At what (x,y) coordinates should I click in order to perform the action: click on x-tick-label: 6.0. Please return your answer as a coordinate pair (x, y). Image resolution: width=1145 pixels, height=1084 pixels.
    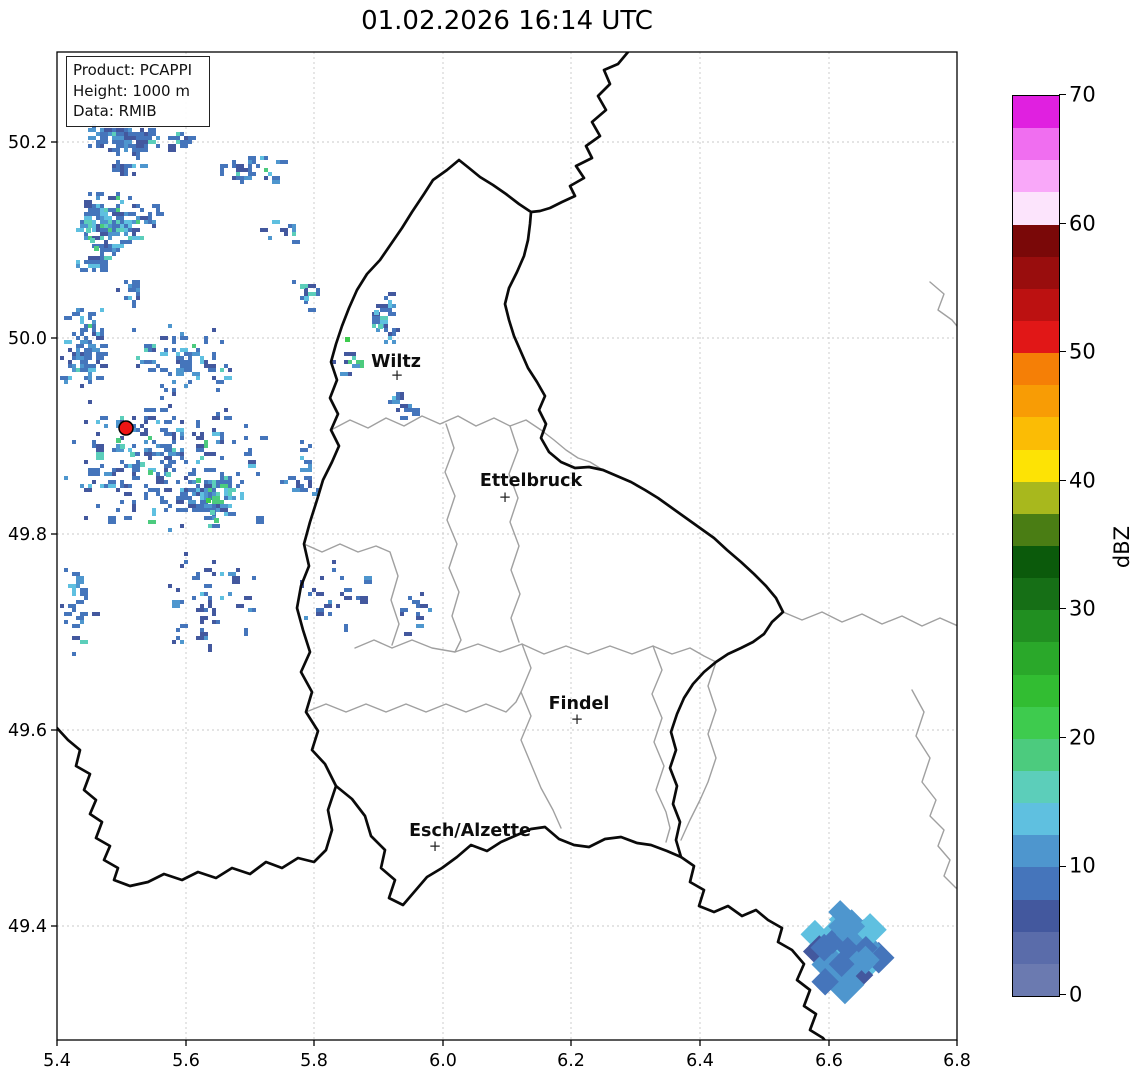
    Looking at the image, I should click on (443, 1061).